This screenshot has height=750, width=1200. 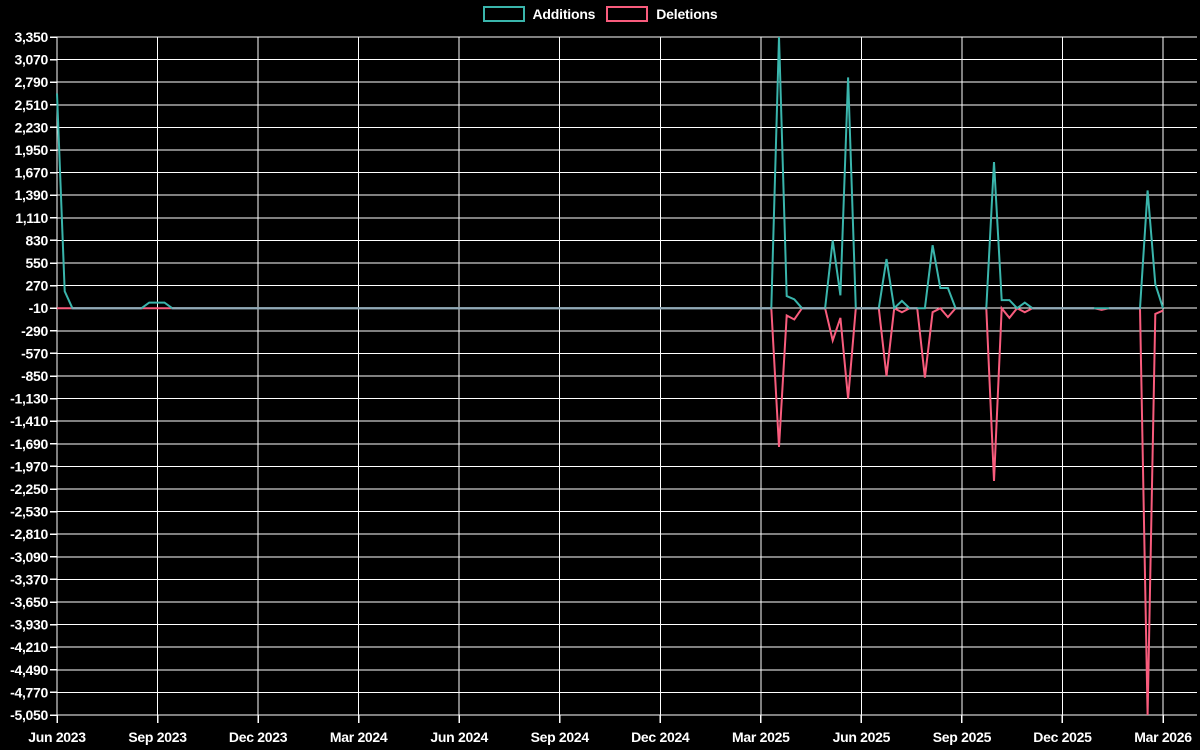 What do you see at coordinates (29, 399) in the screenshot?
I see `y-axis-tick-label: -1,130` at bounding box center [29, 399].